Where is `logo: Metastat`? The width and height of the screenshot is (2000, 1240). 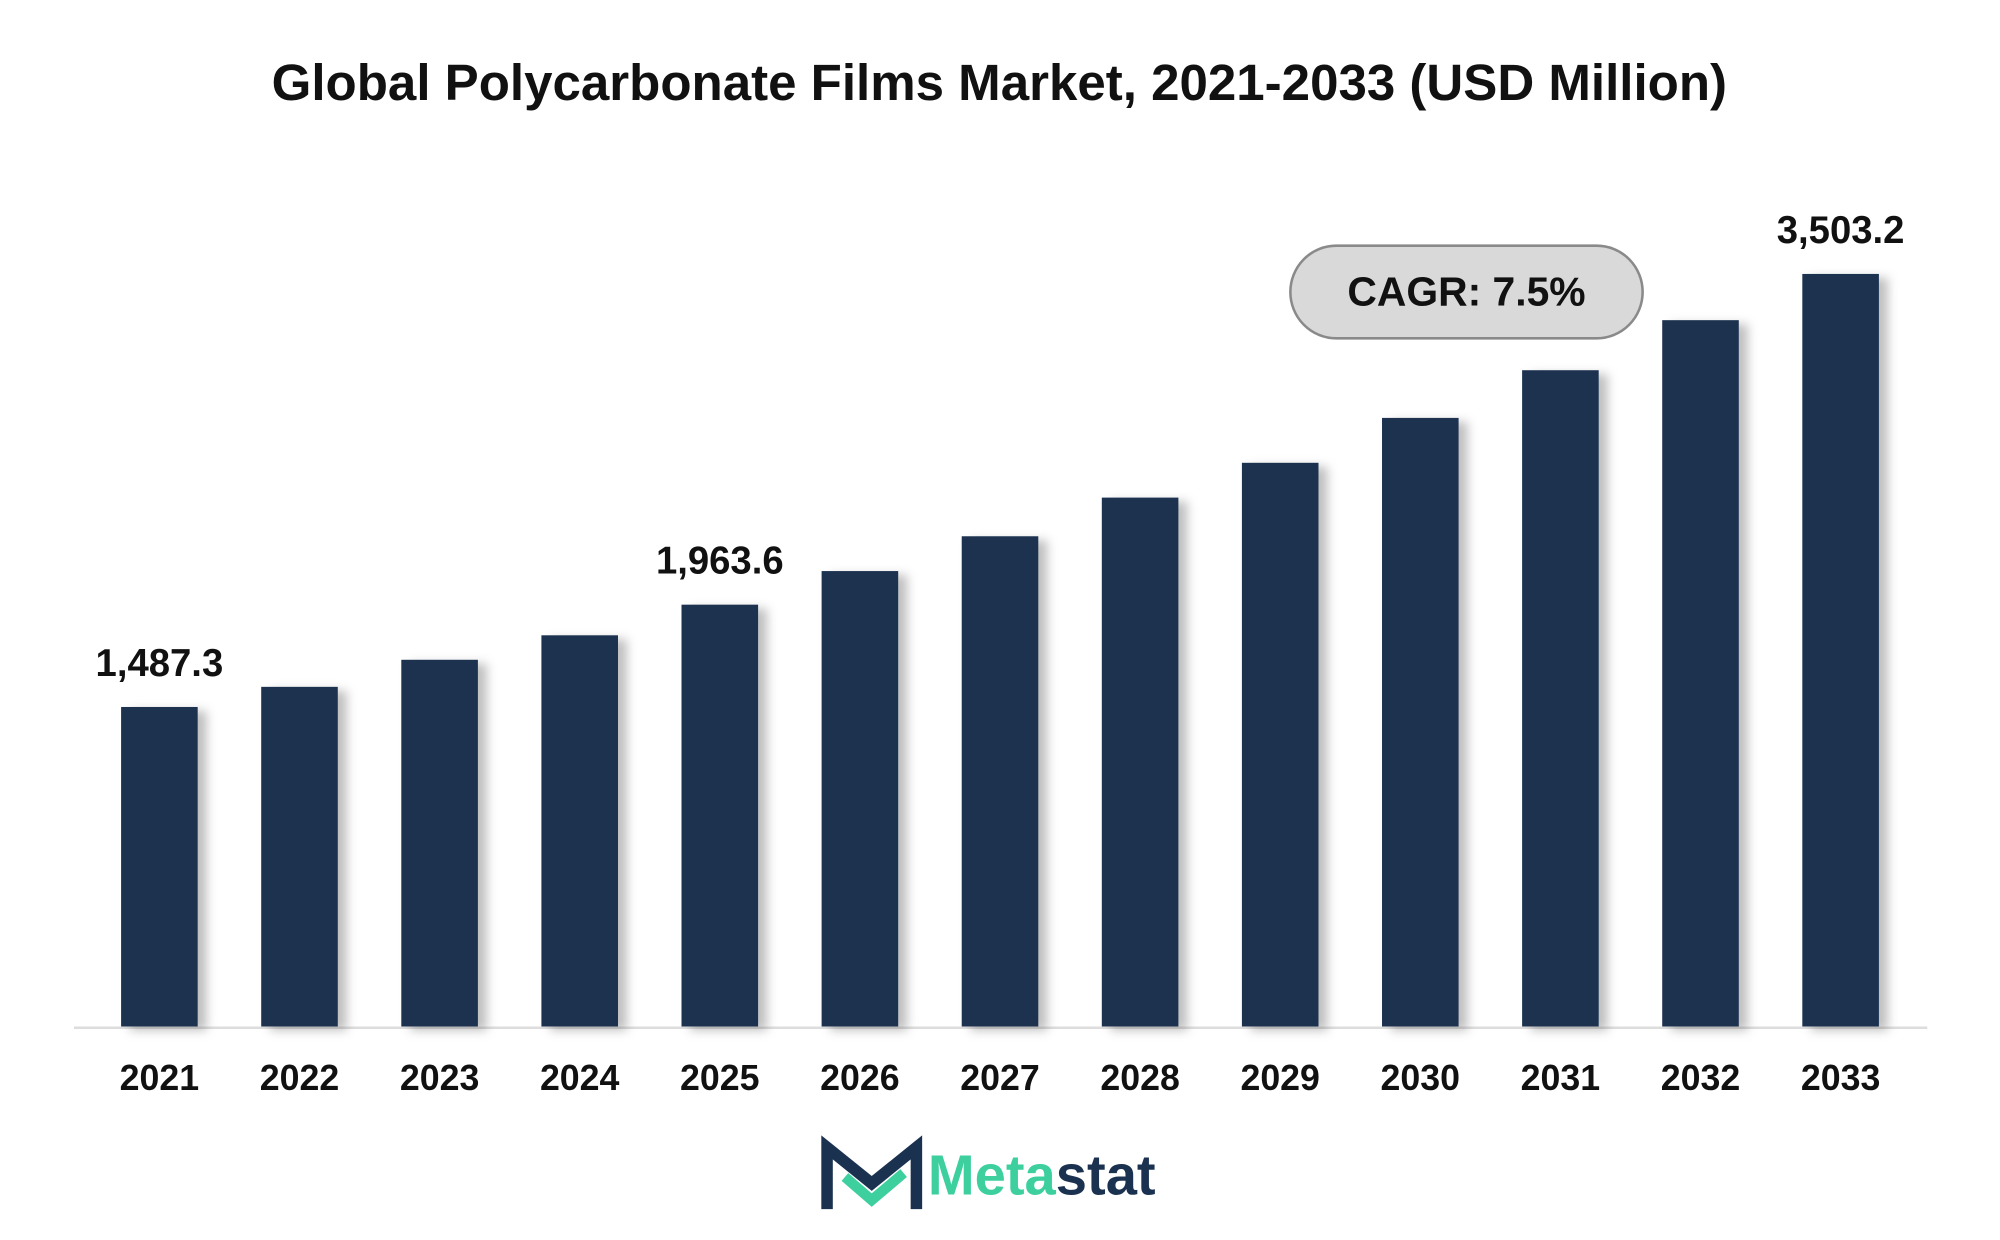
logo: Metastat is located at coordinates (988, 1172).